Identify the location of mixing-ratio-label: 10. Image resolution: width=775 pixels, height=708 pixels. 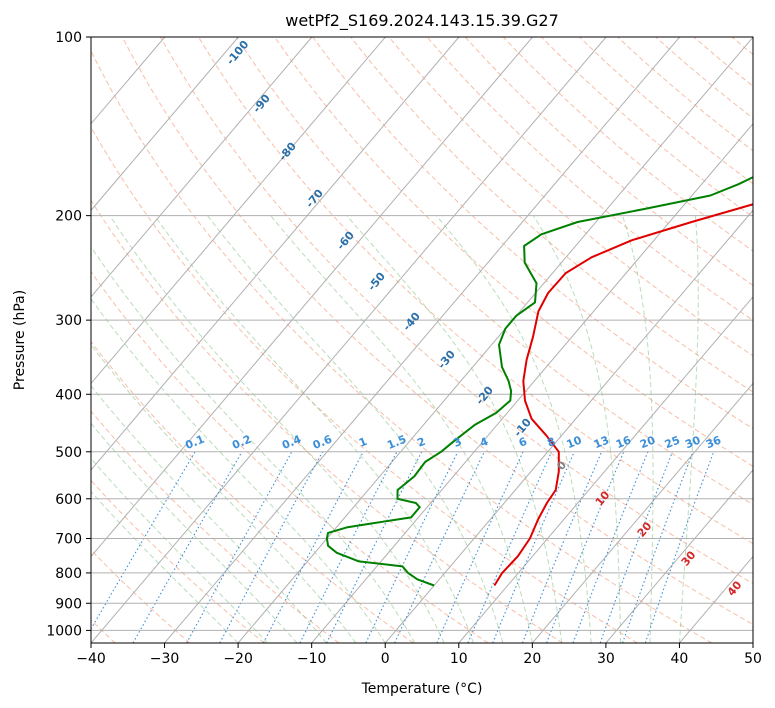
(574, 442).